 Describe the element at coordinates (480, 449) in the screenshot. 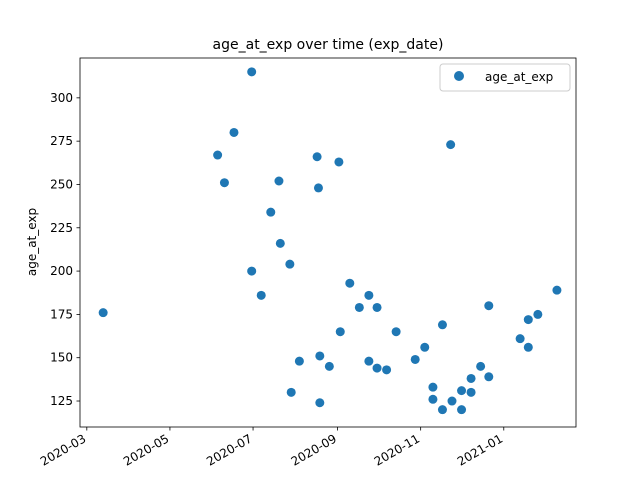

I see `x-tick-label: 2021-01` at that location.